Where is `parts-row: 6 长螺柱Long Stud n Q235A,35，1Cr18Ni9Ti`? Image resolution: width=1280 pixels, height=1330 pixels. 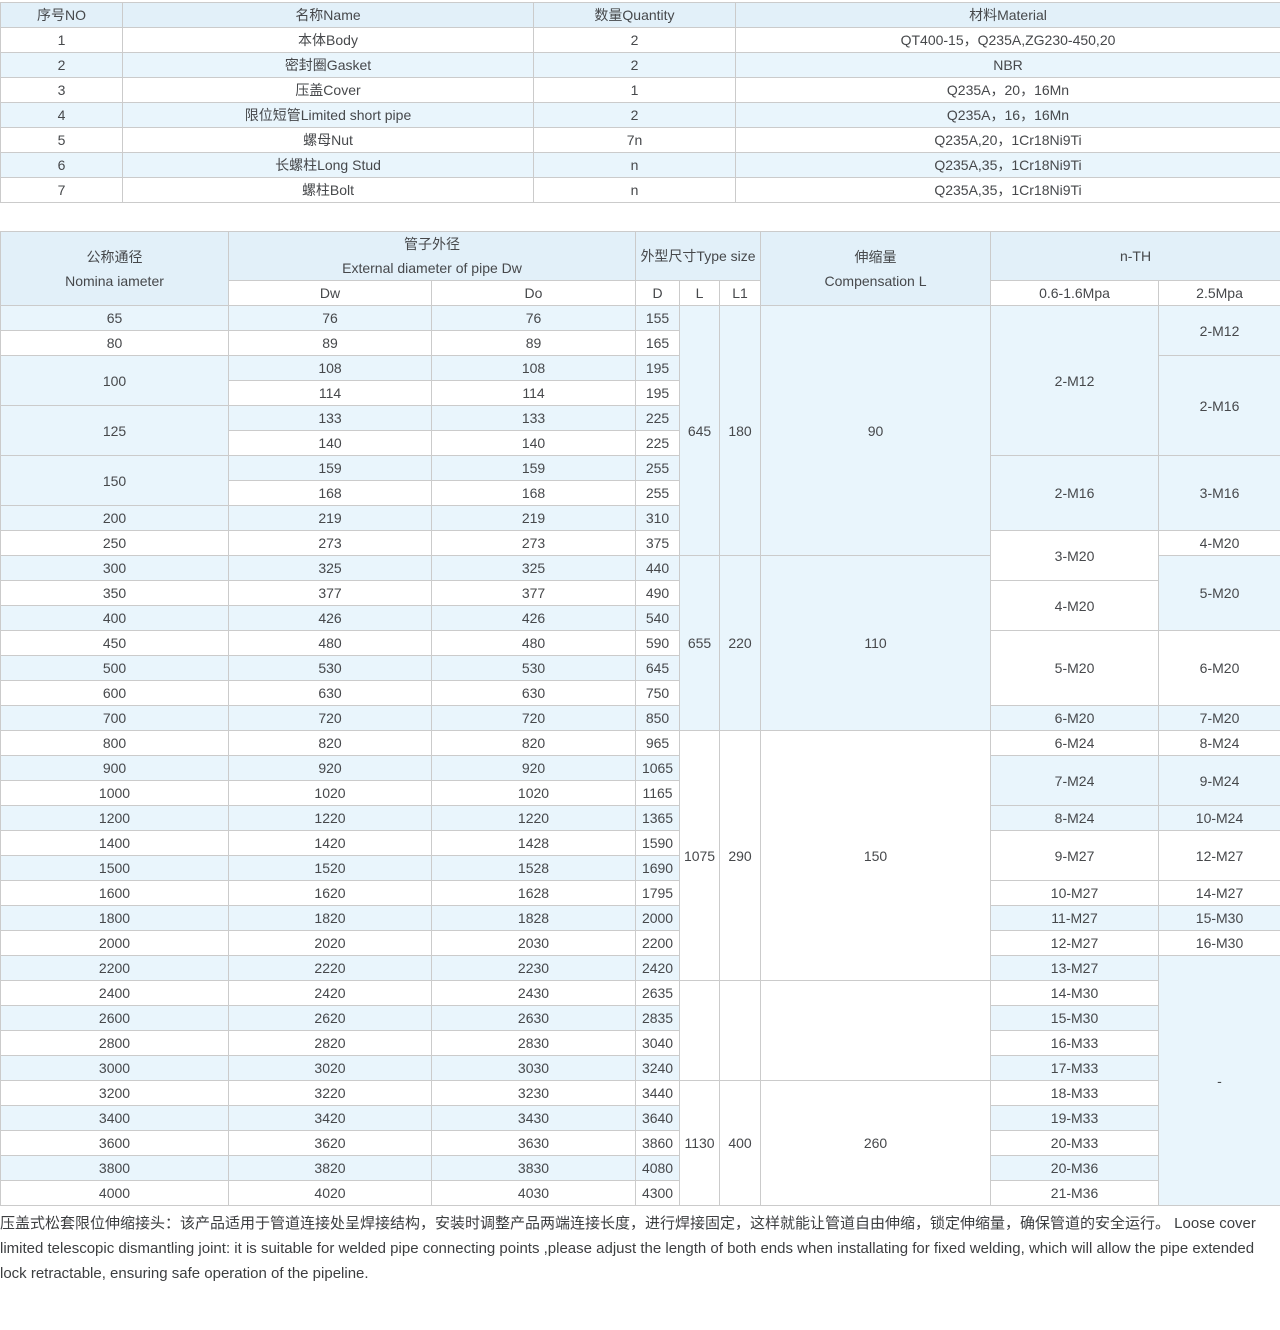
parts-row: 6 长螺柱Long Stud n Q235A,35，1Cr18Ni9Ti is located at coordinates (640, 165).